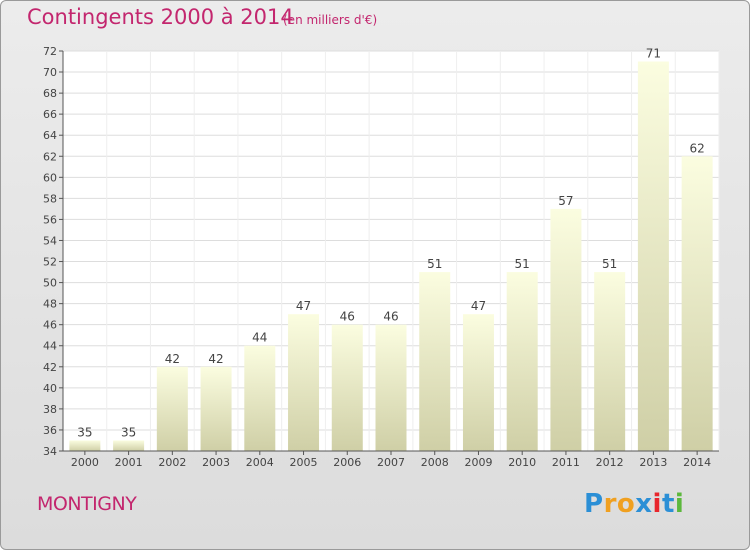  I want to click on location-name: MONTIGNY, so click(87, 504).